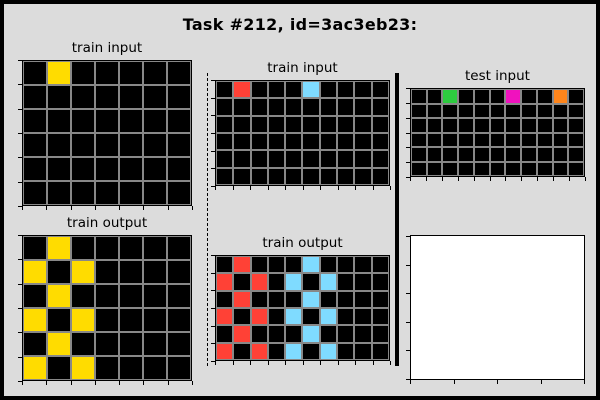 The width and height of the screenshot is (600, 400). I want to click on train2-input-label: train input, so click(302, 68).